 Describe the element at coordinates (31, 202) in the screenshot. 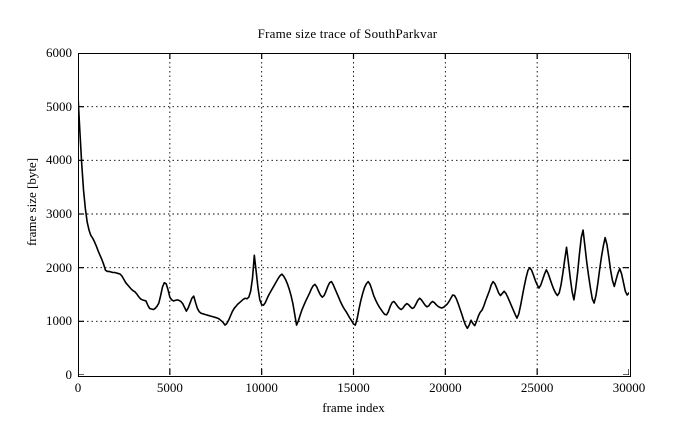

I see `y-axis-title: frame size [byte]` at that location.